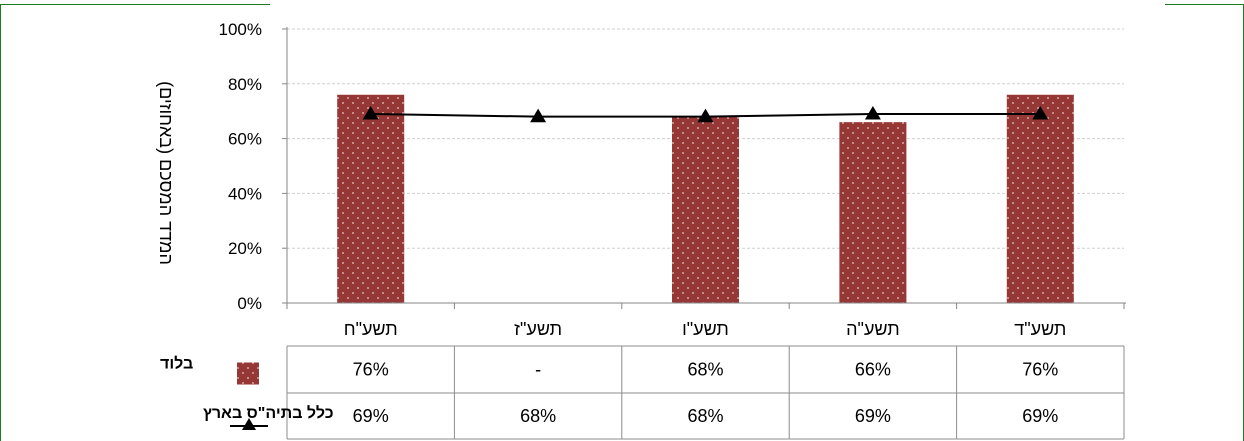  I want to click on x-tick-label: תשע"ח, so click(371, 329).